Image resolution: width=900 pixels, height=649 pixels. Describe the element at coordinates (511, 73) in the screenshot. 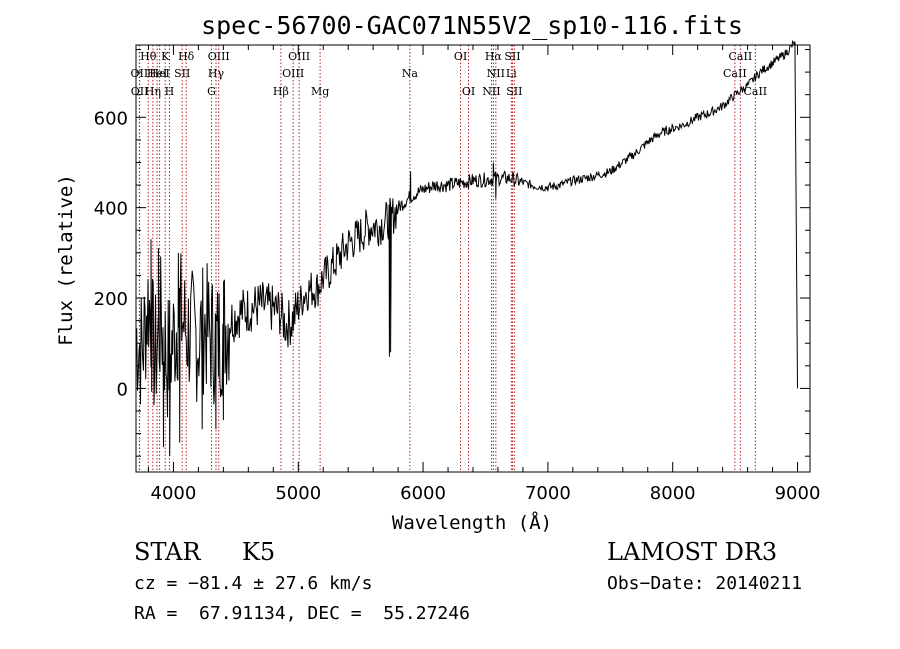

I see `line-label: Li` at that location.